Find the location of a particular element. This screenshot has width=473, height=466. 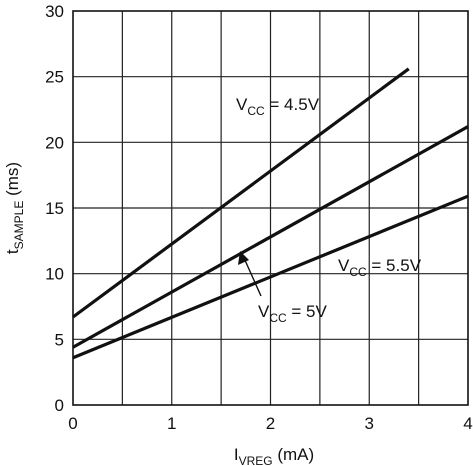

y-tick-label: 10 is located at coordinates (54, 274).